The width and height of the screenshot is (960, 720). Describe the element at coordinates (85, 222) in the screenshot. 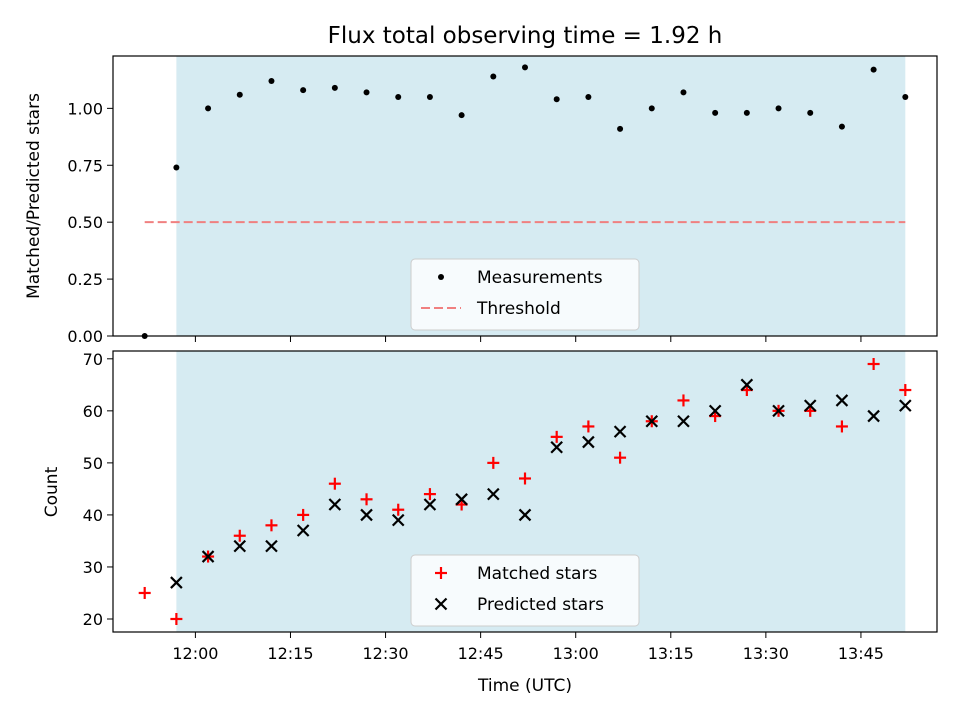

I see `top-y-tick-label: 0.50` at that location.